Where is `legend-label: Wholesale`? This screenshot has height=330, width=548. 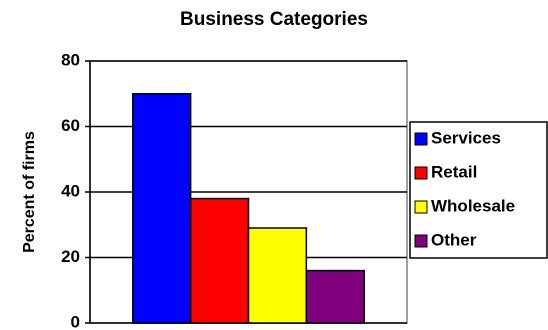 legend-label: Wholesale is located at coordinates (473, 205).